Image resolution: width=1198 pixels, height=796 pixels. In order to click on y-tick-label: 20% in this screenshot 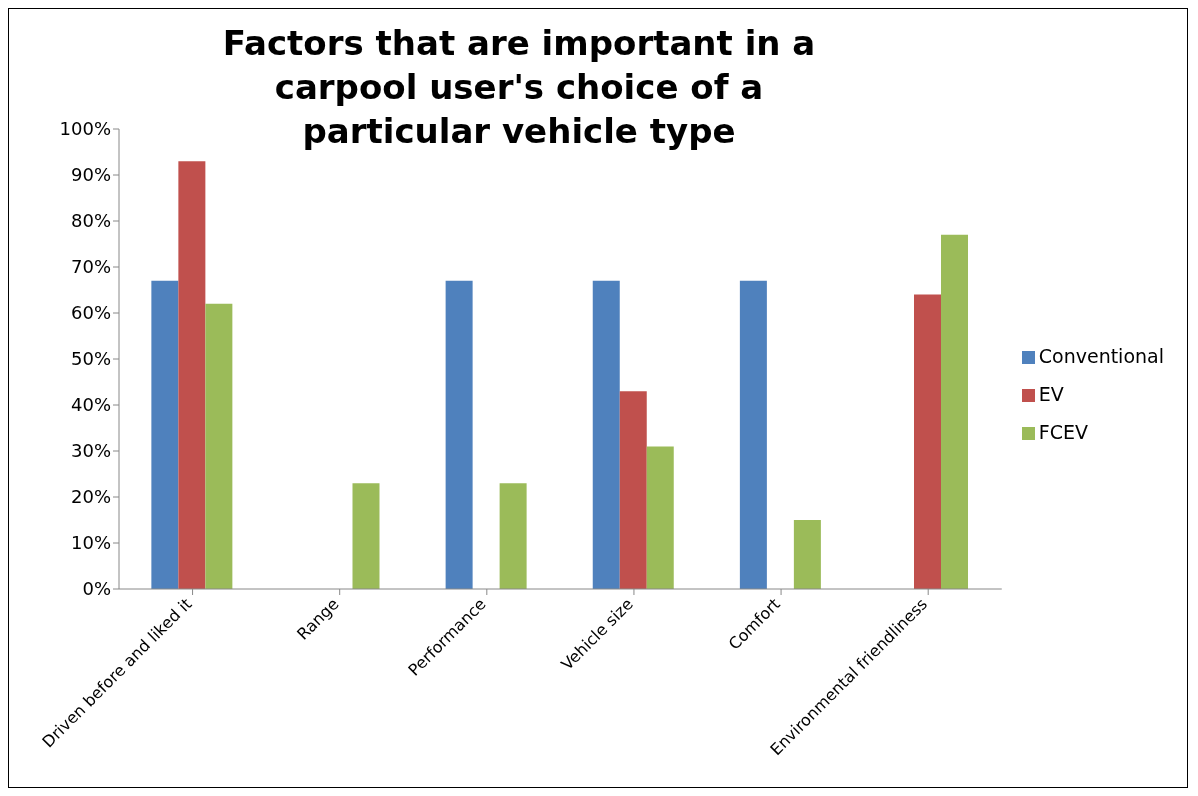, I will do `click(90, 497)`.